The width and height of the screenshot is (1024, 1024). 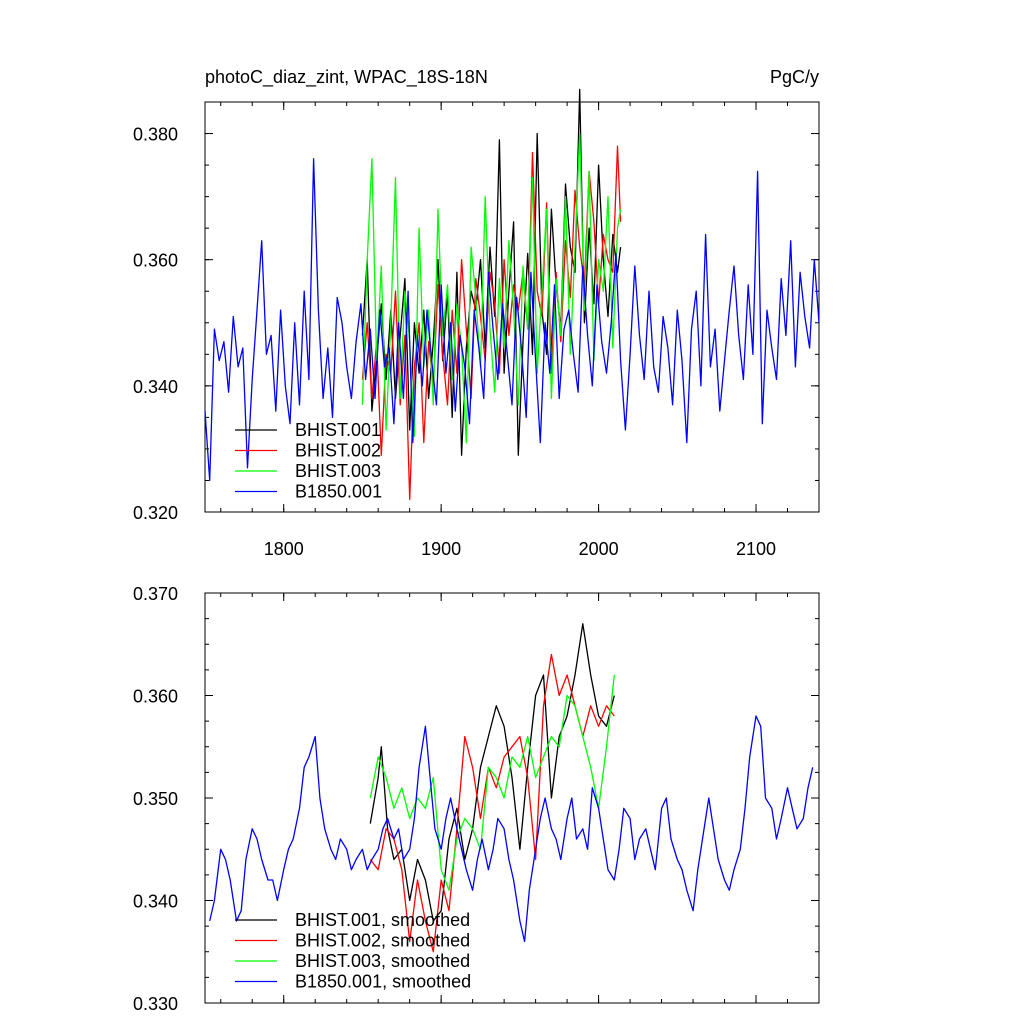 I want to click on legend-label: BHIST.001, so click(x=338, y=430).